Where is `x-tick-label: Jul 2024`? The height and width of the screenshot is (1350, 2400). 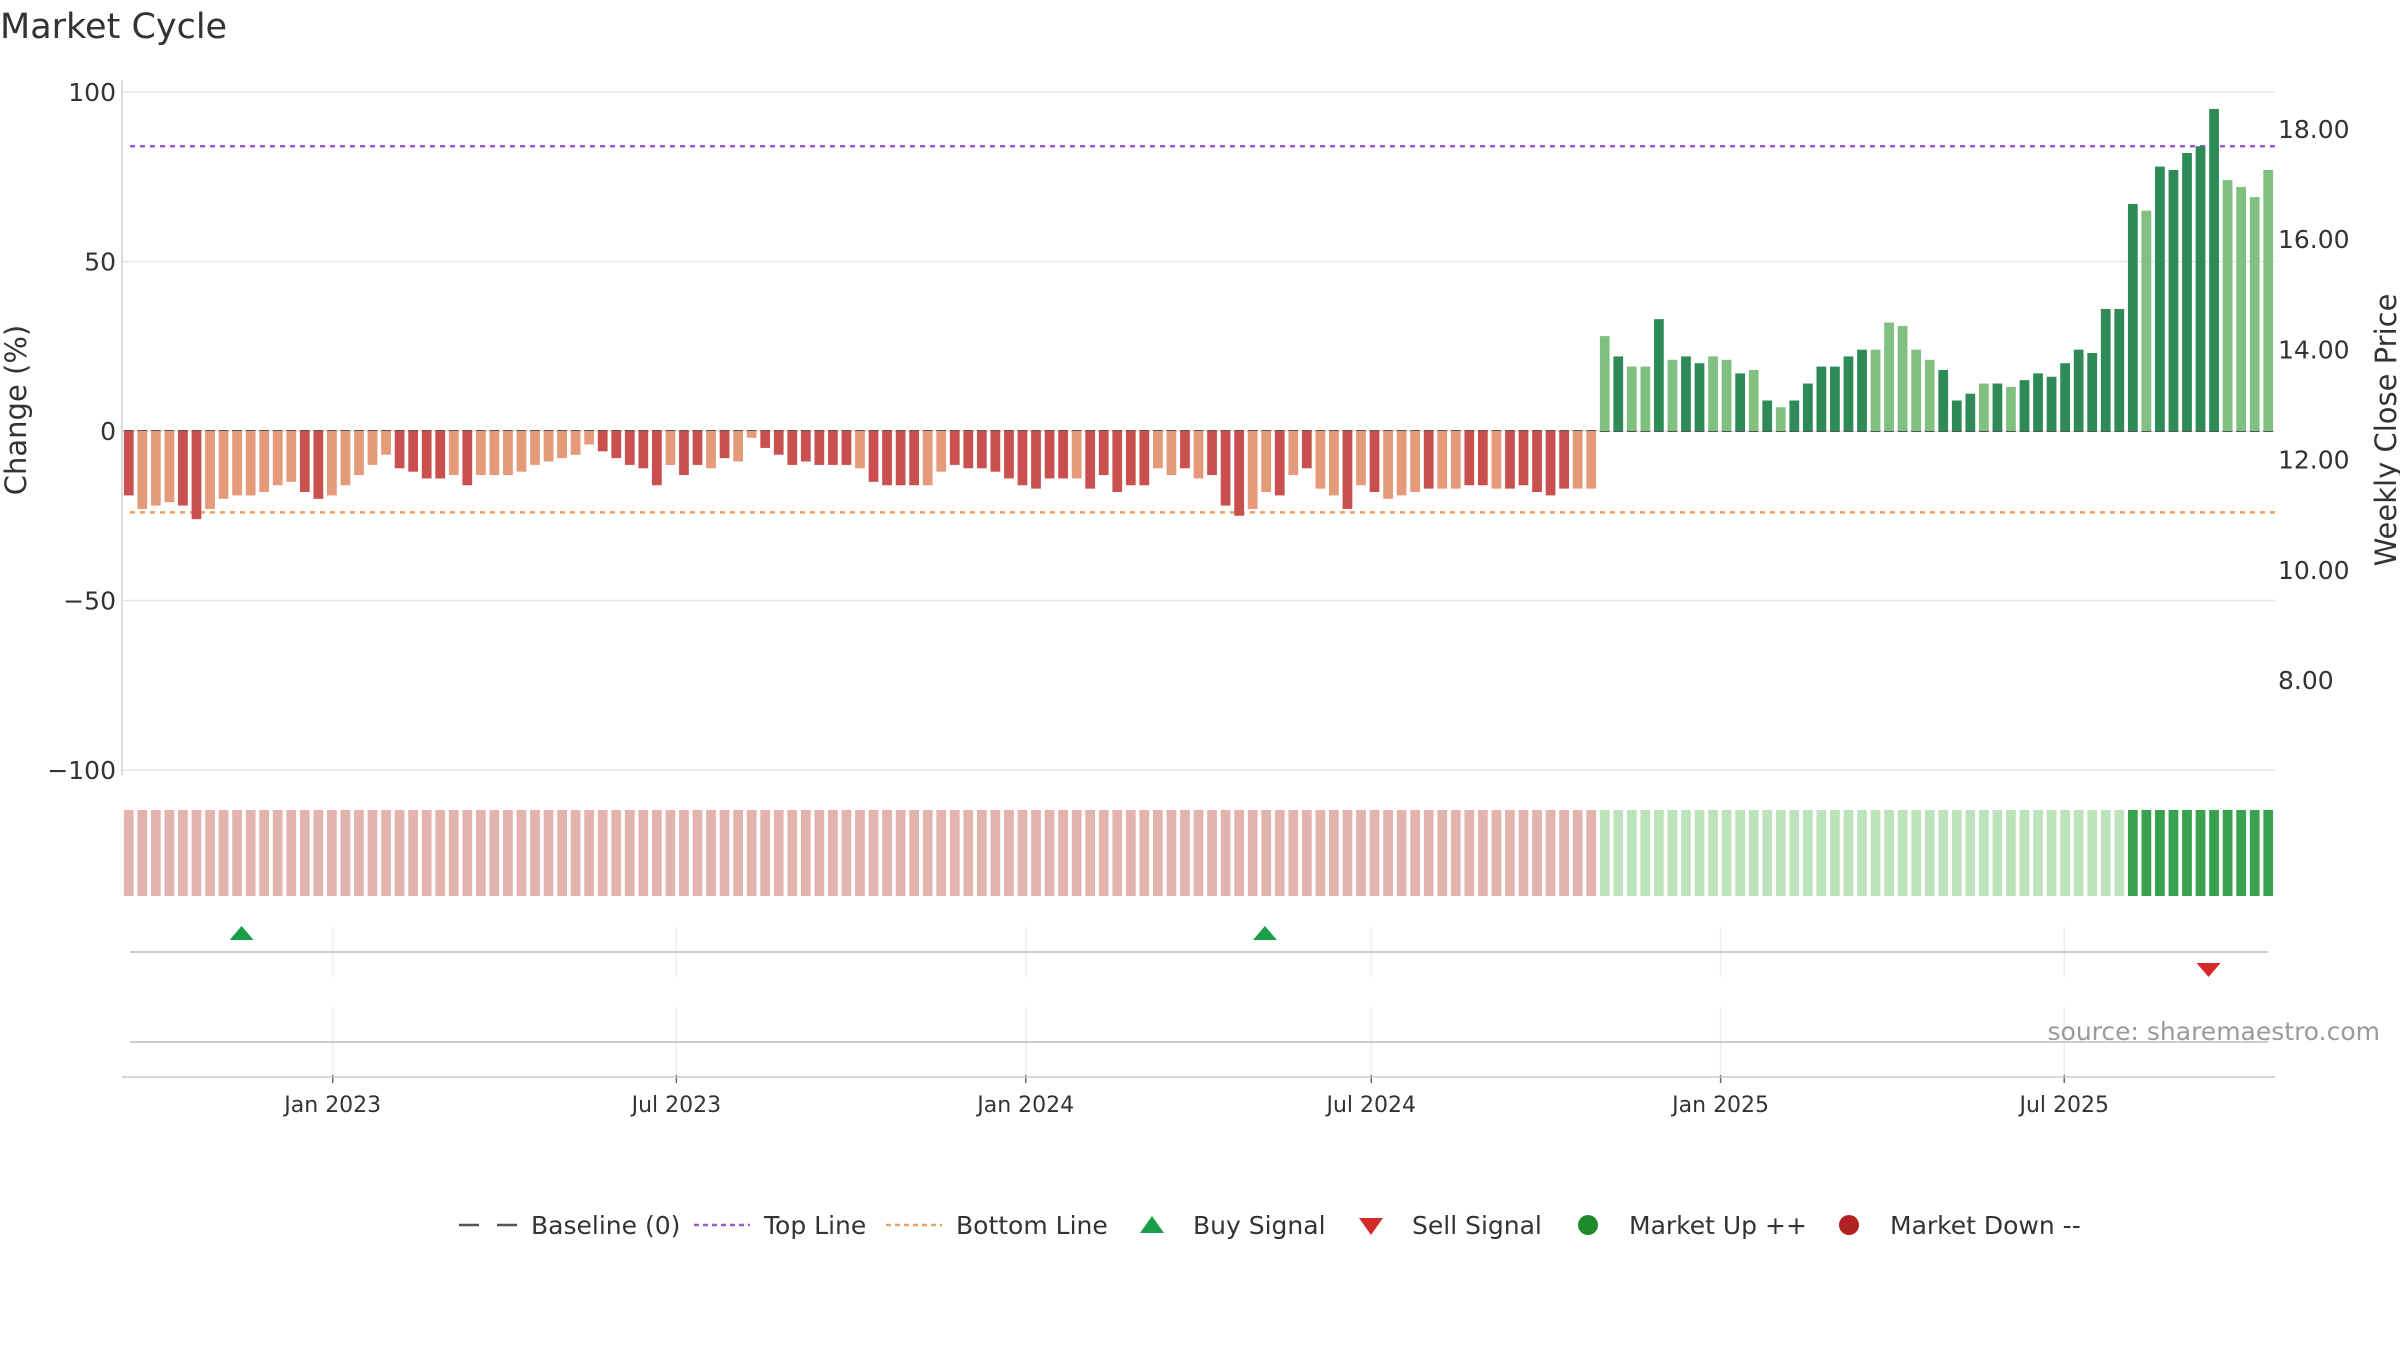
x-tick-label: Jul 2024 is located at coordinates (1371, 1105).